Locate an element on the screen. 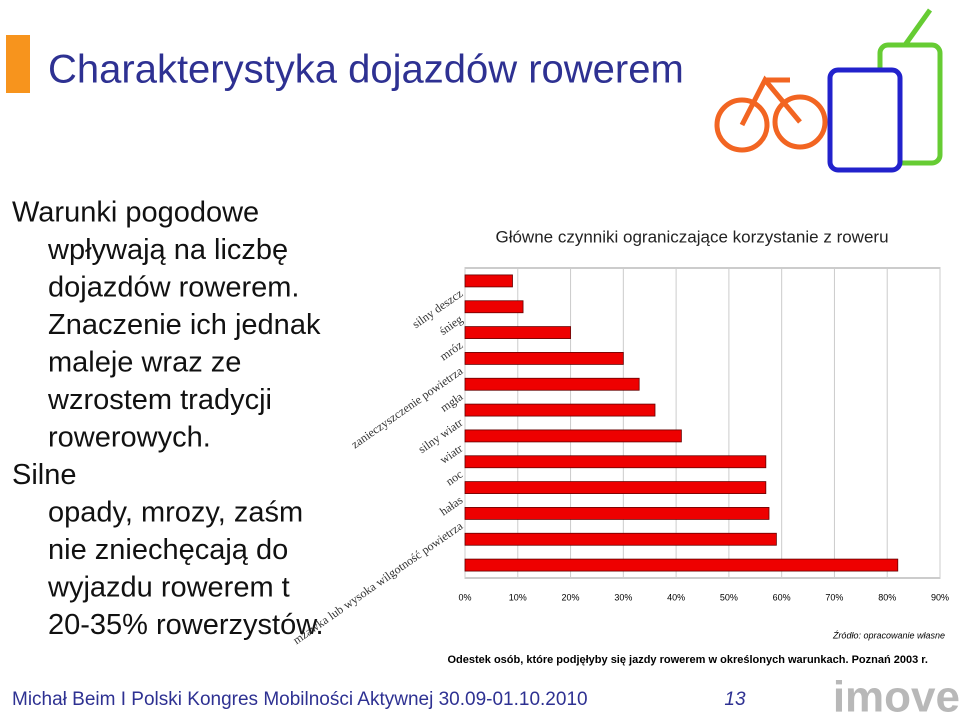 The image size is (960, 720). x-tick-label: 10% is located at coordinates (518, 597).